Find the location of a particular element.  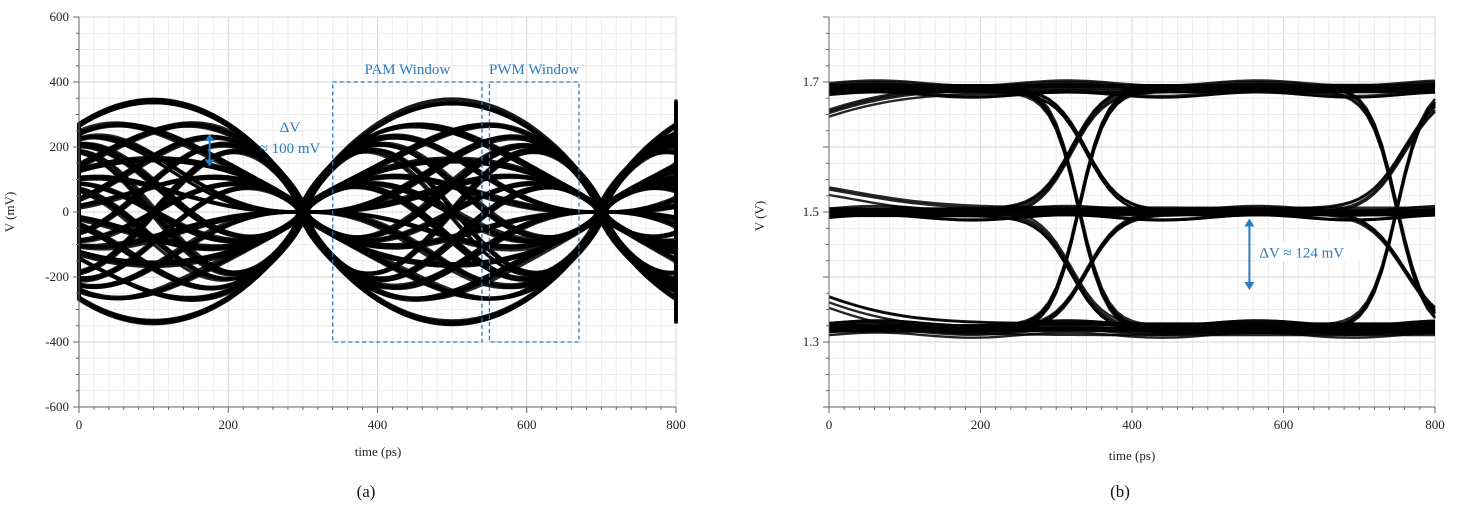

delta-v-label-line1: ΔV is located at coordinates (290, 128).